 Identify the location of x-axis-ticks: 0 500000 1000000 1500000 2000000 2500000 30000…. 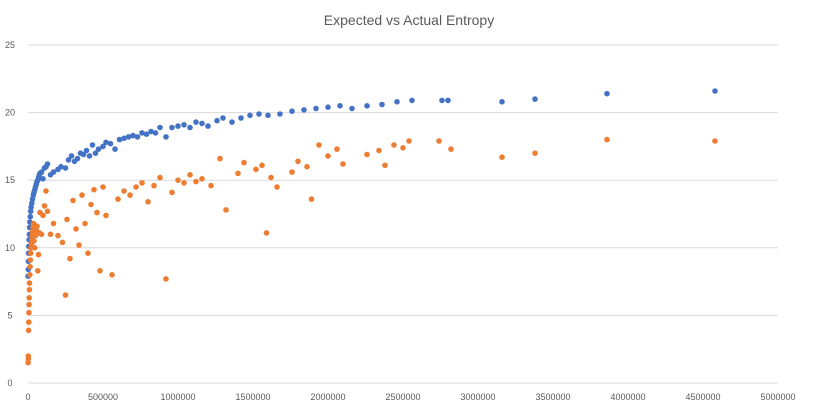
(410, 397).